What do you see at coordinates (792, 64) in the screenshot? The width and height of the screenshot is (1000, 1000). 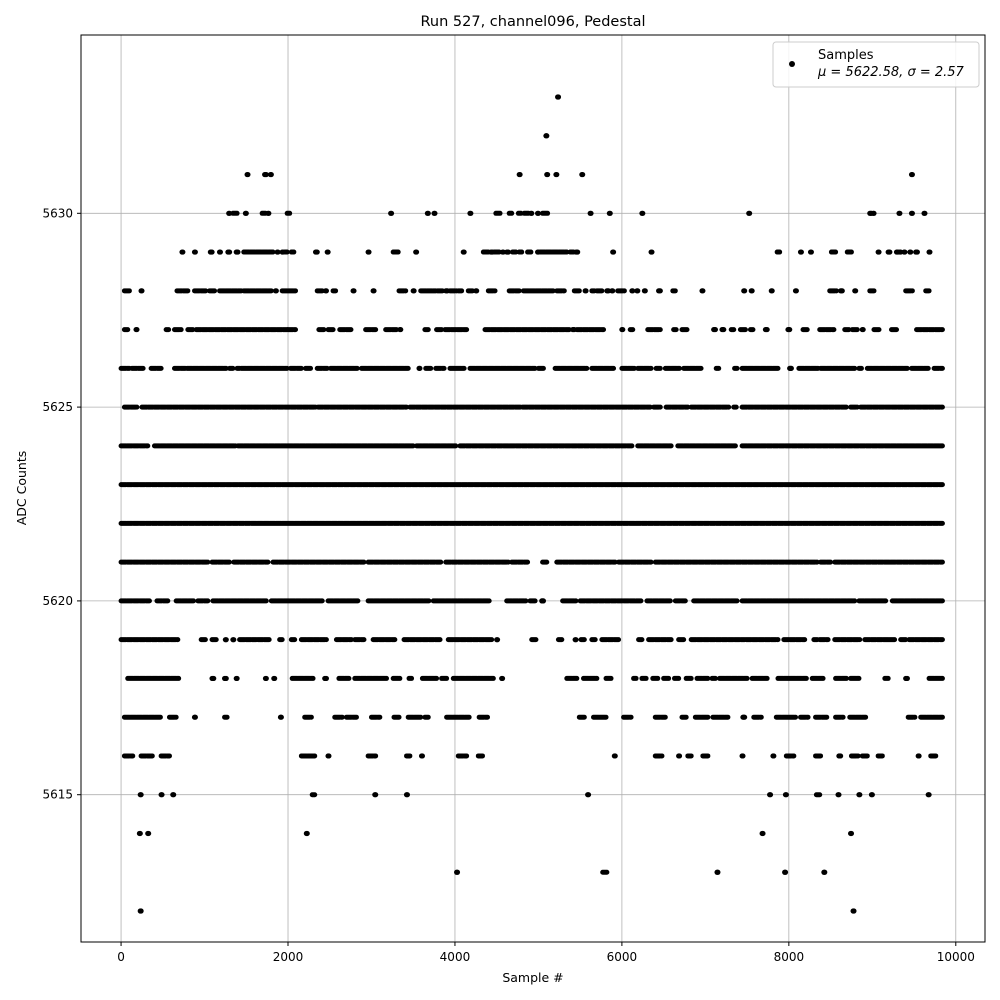 I see `legend-marker` at bounding box center [792, 64].